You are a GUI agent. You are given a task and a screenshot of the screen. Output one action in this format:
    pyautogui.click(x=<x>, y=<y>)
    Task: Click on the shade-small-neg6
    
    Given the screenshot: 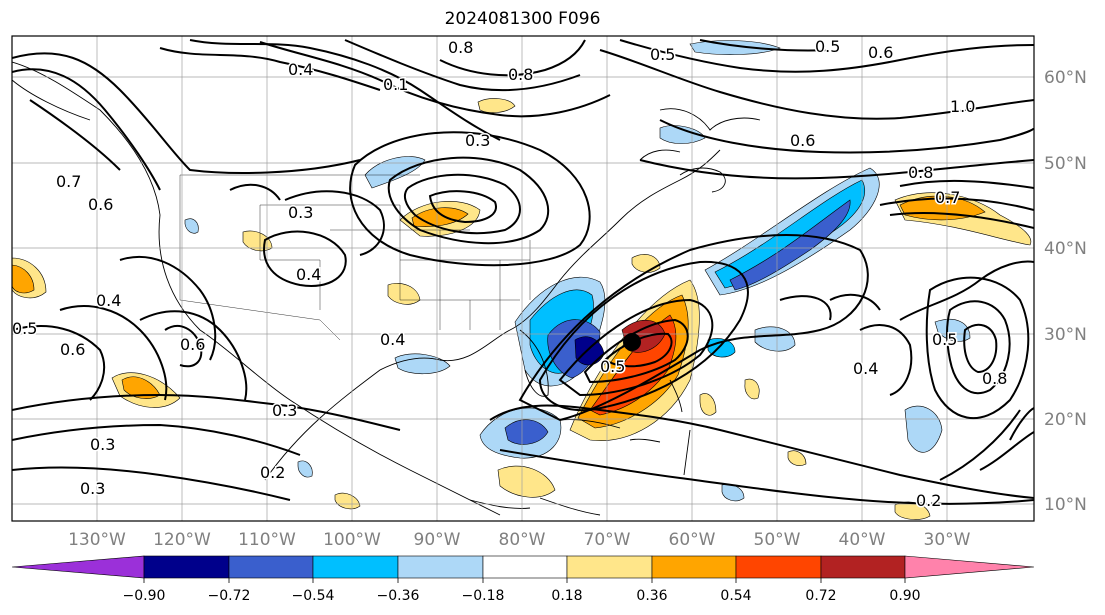 What is the action you would take?
    pyautogui.click(x=191, y=226)
    